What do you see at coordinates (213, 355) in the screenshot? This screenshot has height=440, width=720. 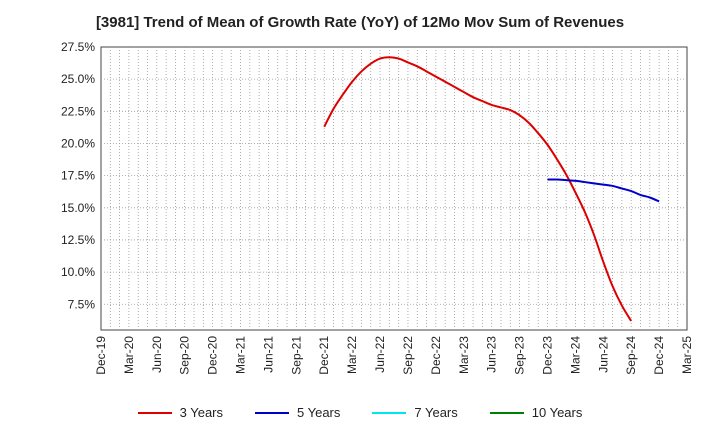 I see `x-tick-label: Dec-20` at bounding box center [213, 355].